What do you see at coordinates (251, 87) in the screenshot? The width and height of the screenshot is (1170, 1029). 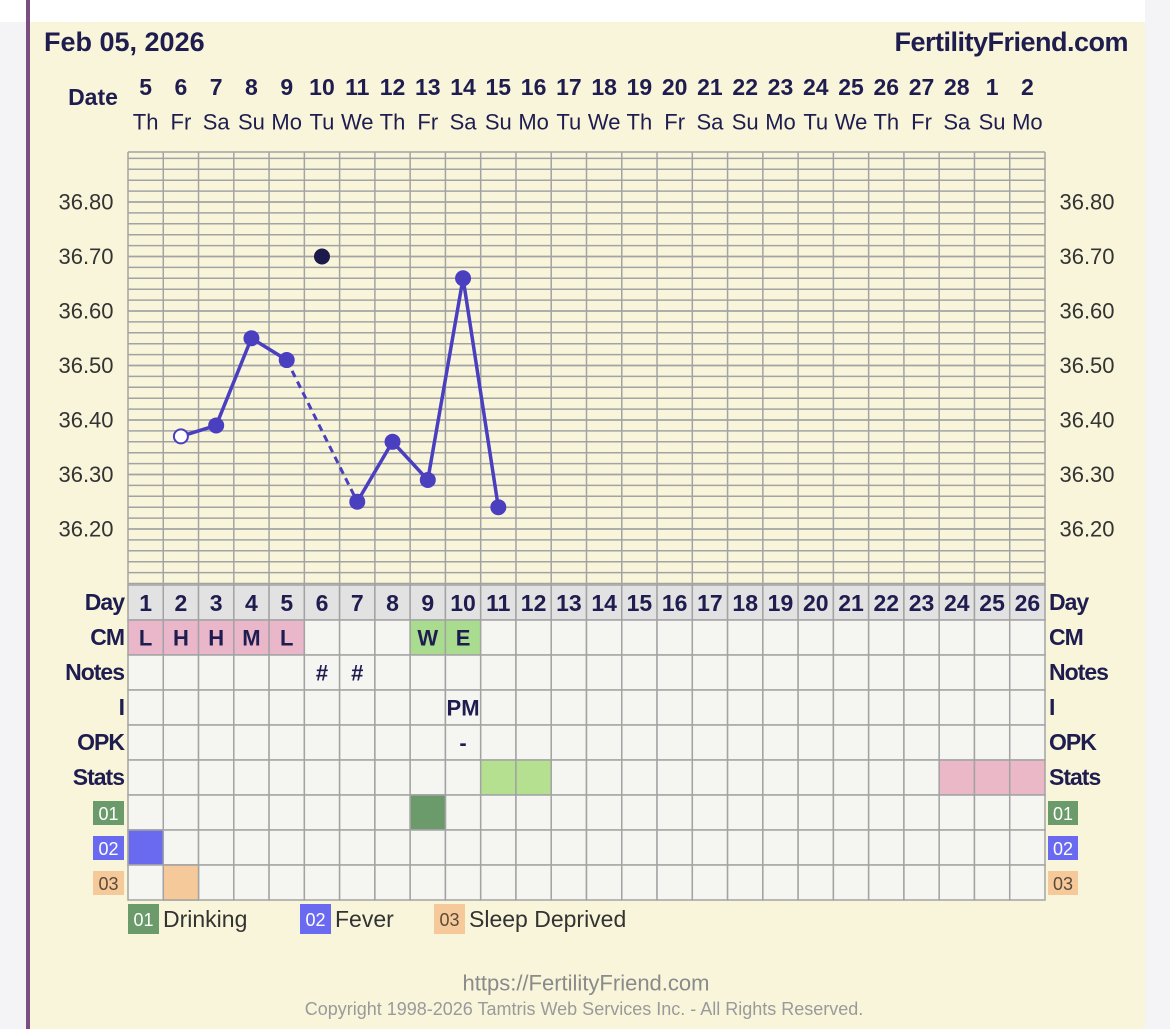 I see `date-label: 8` at bounding box center [251, 87].